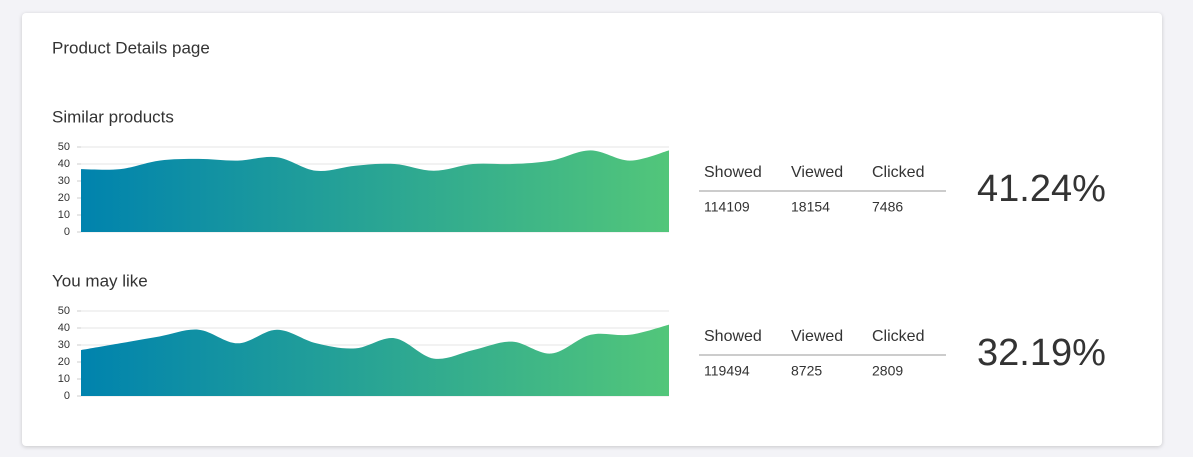  I want to click on cell: 114109, so click(727, 207).